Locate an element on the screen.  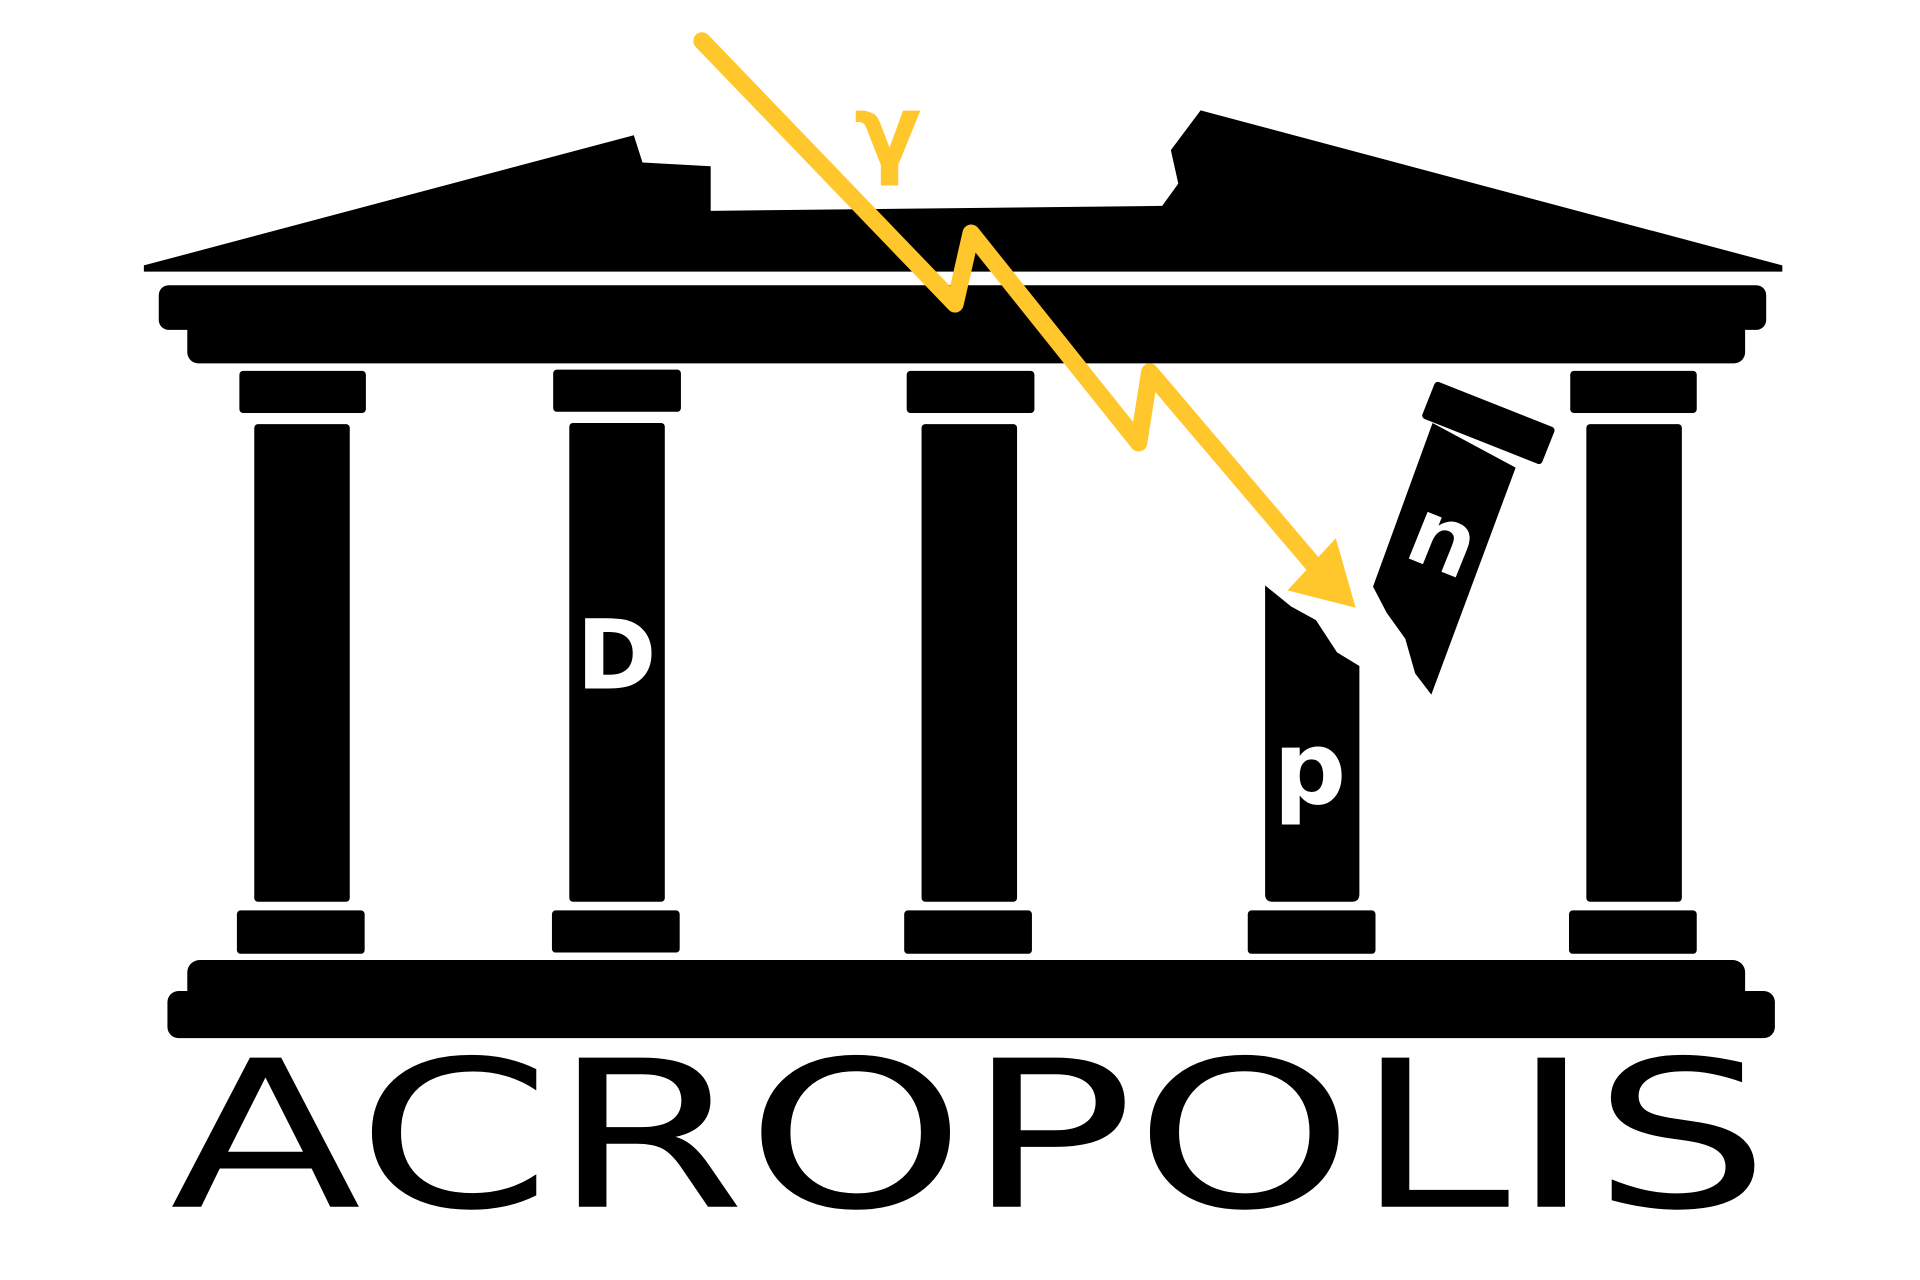
column-fragment is located at coordinates (1464, 538).